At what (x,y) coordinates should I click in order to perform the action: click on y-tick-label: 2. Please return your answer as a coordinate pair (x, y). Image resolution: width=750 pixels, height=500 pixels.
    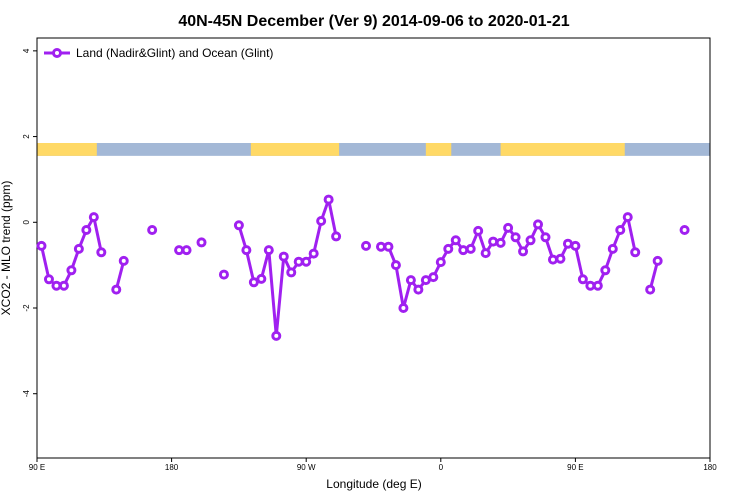
    Looking at the image, I should click on (26, 136).